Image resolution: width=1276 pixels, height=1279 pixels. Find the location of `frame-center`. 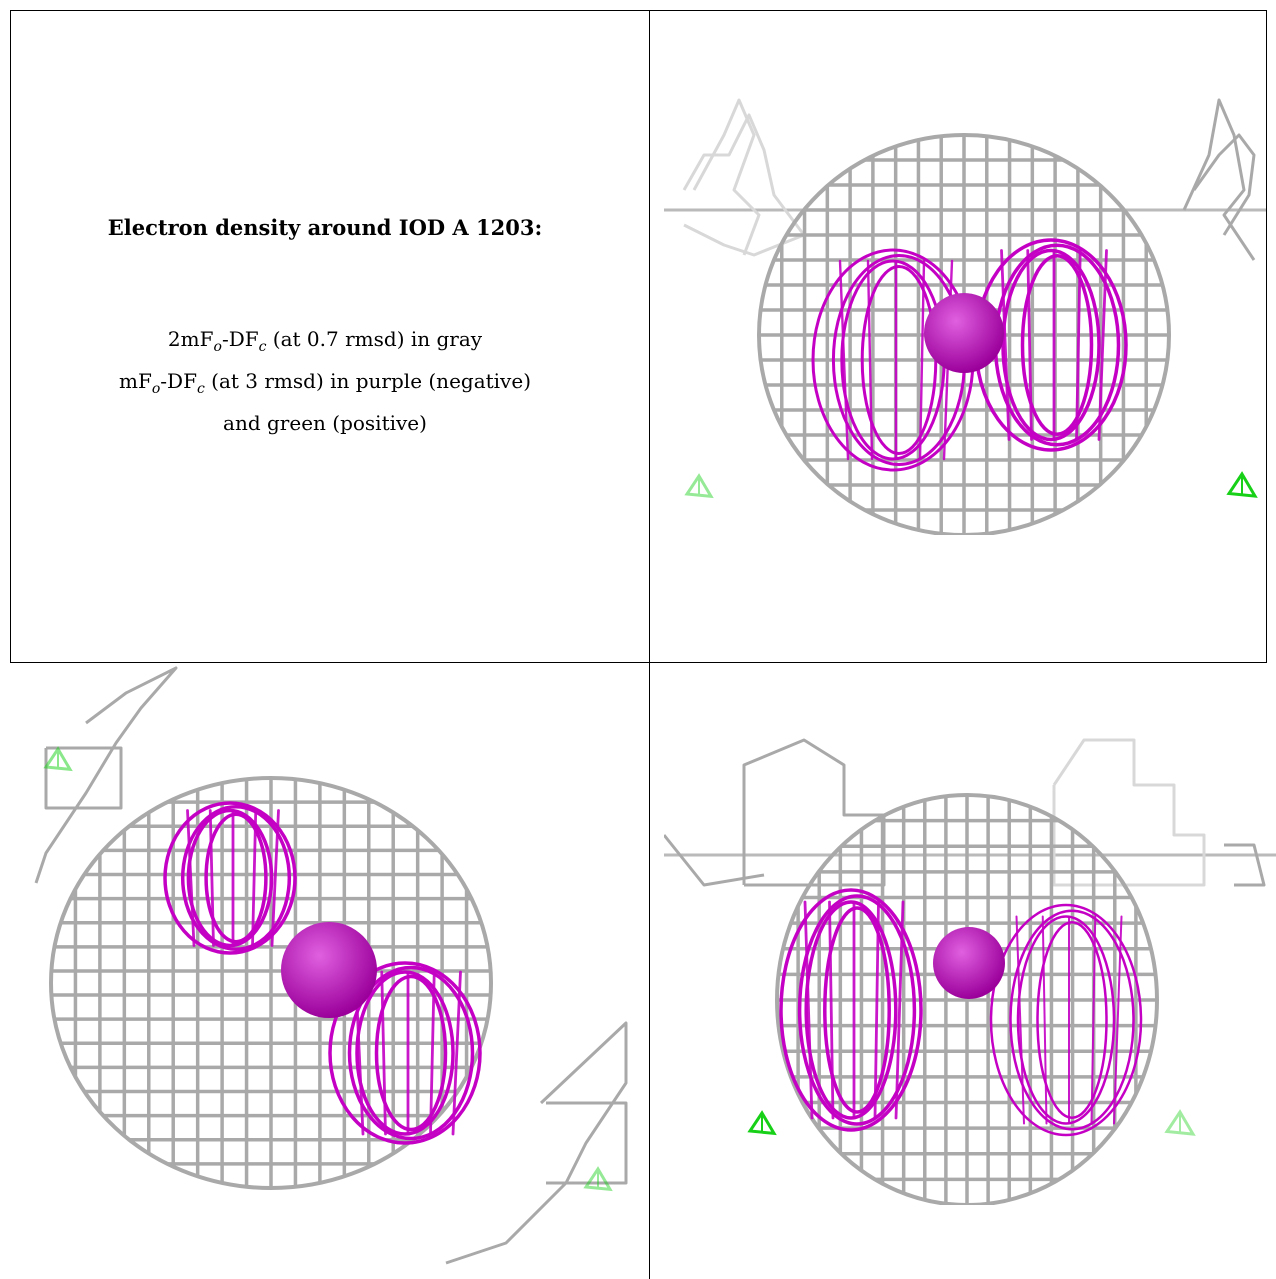

frame-center is located at coordinates (649, 644).